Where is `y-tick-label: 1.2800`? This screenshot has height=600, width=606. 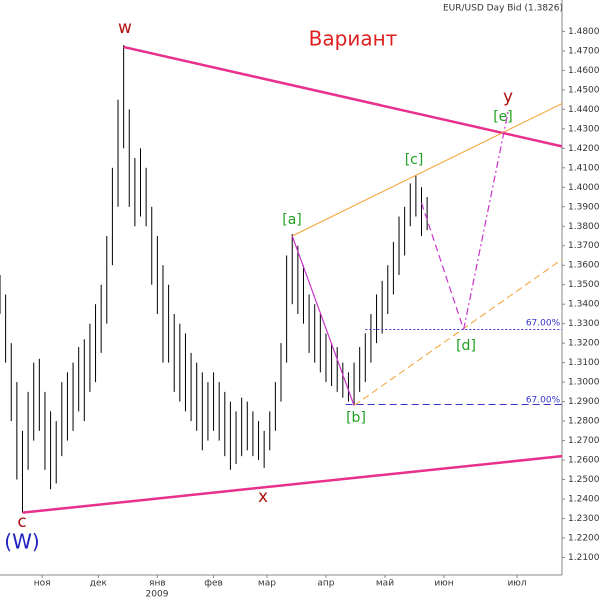 y-tick-label: 1.2800 is located at coordinates (584, 422).